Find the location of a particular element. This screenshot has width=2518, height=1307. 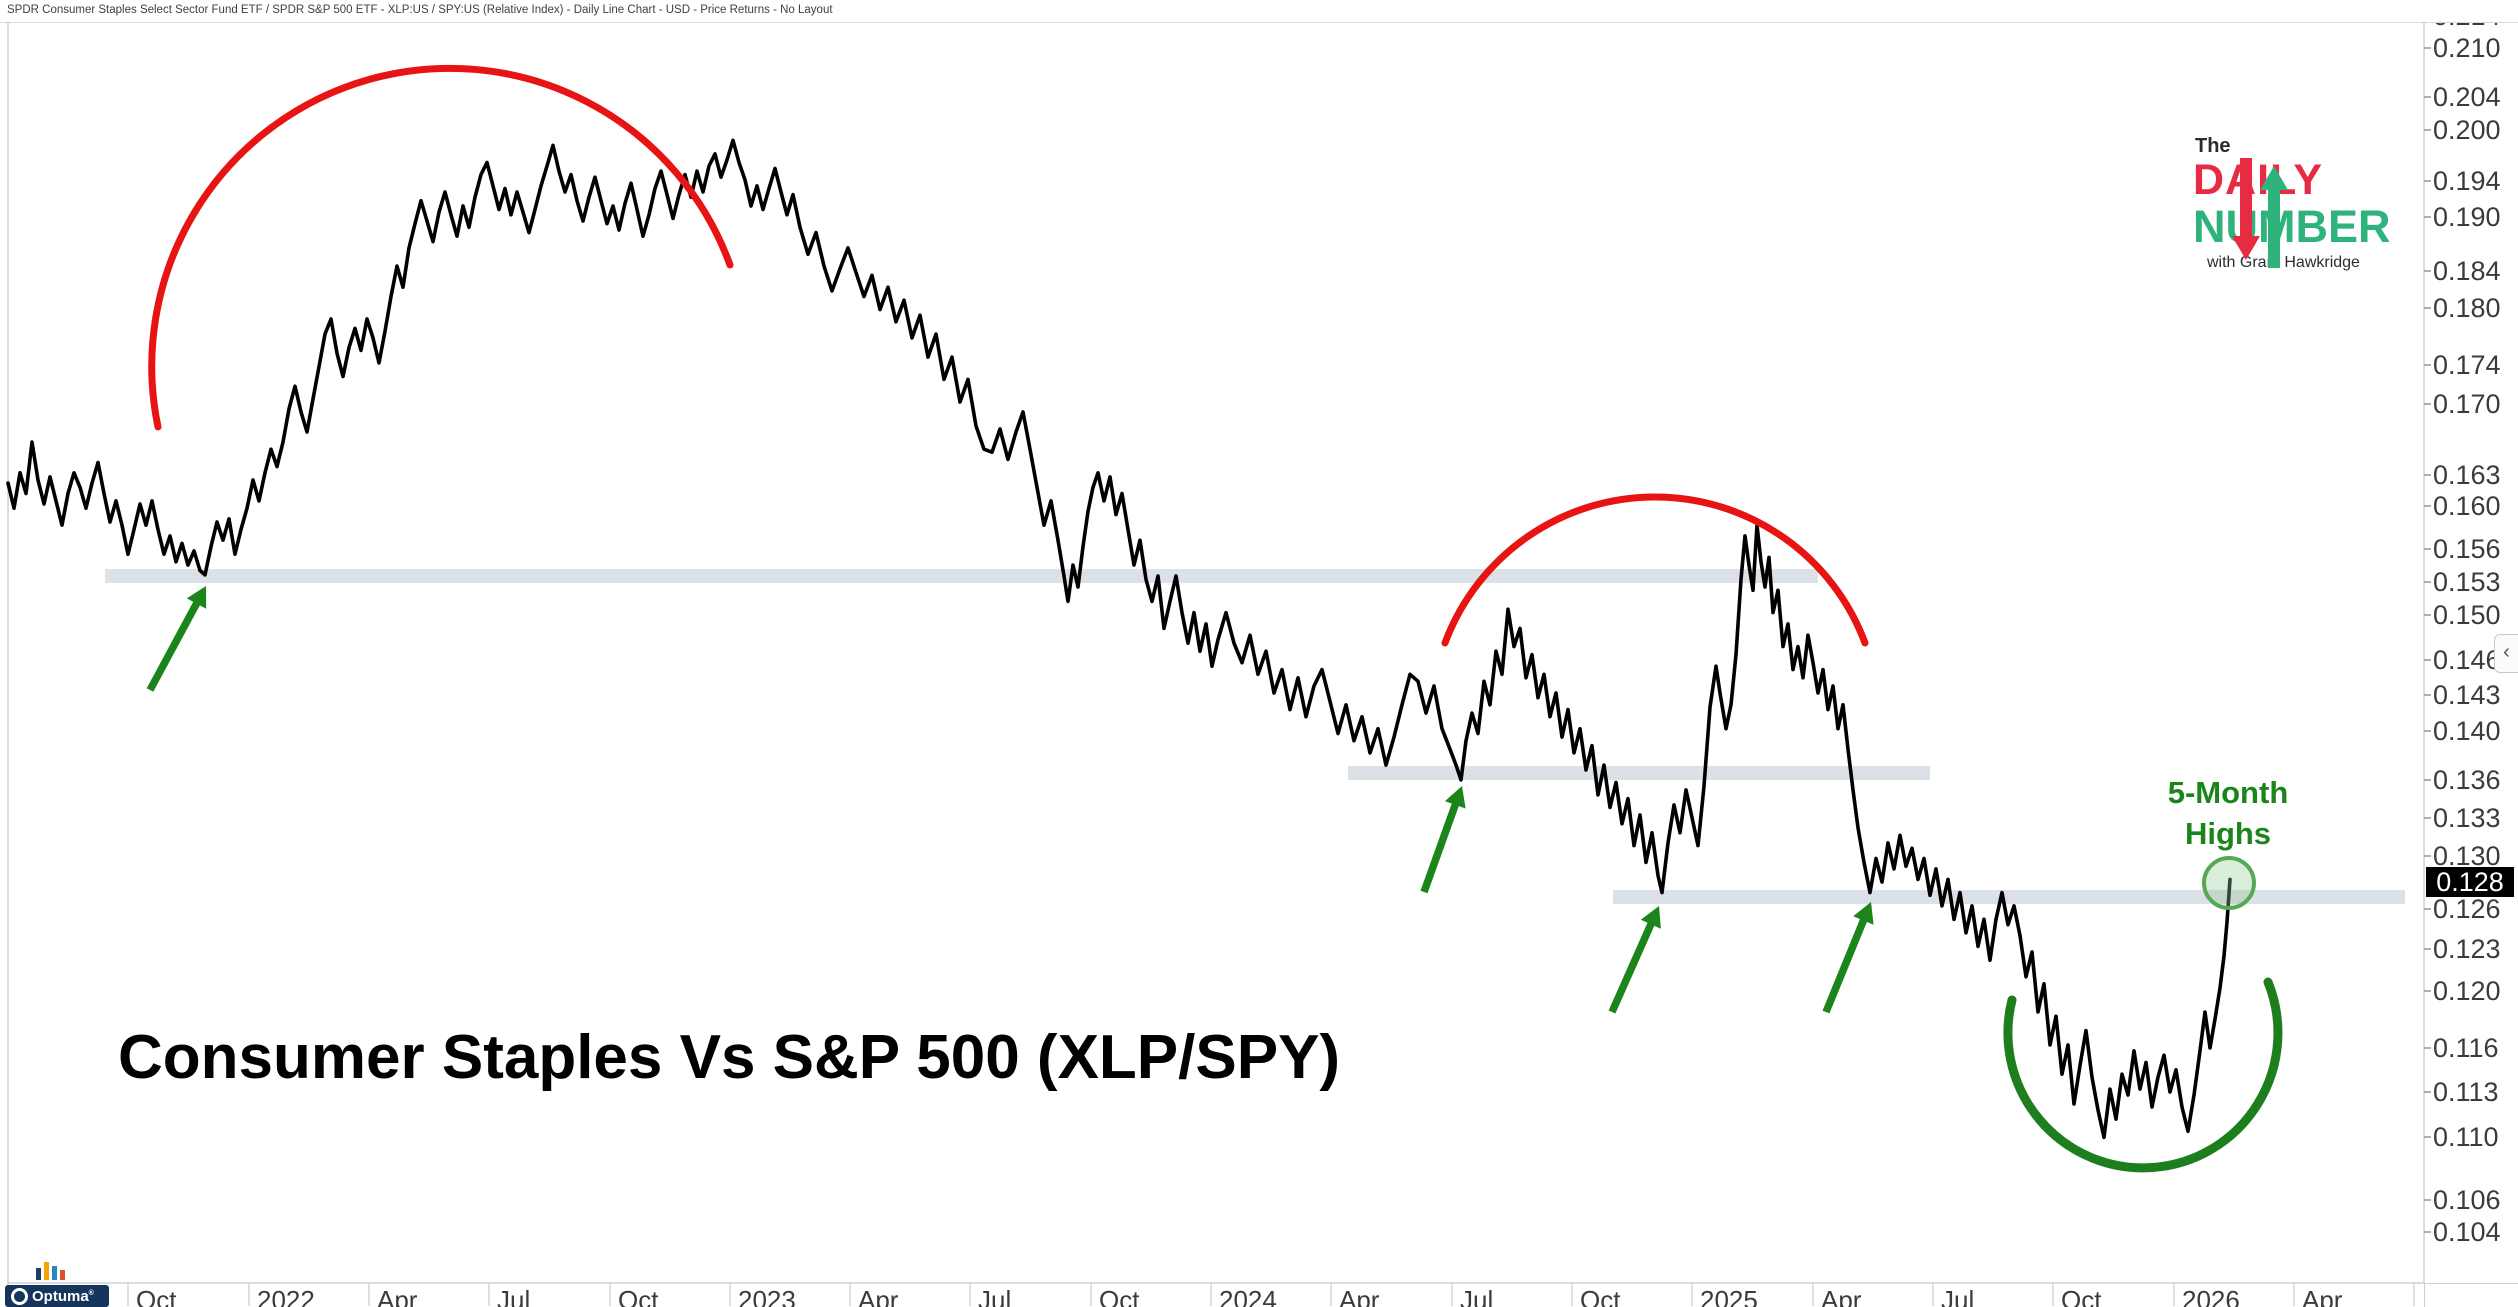

daily-number-logo: The DAILY NUMBER with Grant Hawkridge is located at coordinates (2313, 203).